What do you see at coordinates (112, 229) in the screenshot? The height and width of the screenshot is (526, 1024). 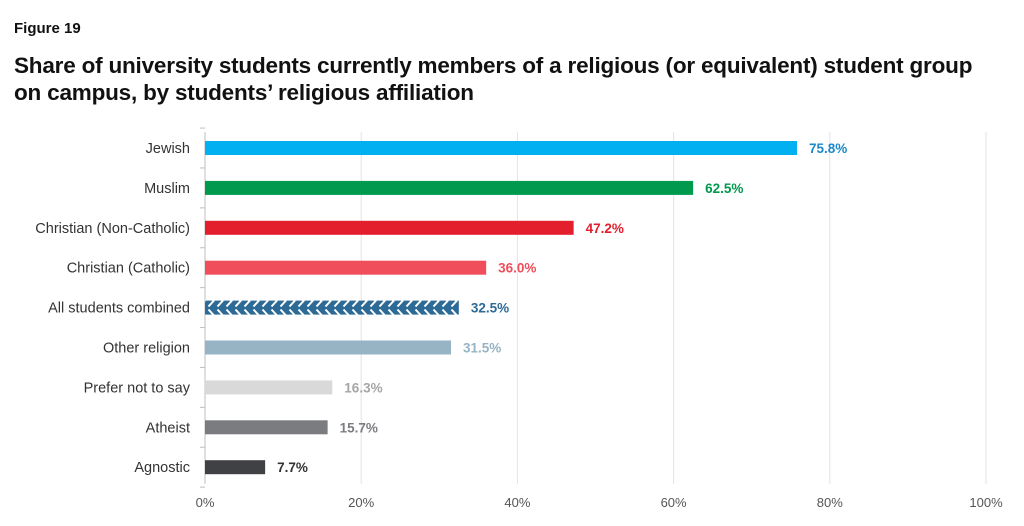 I see `category-label-christian-non-catholic: Christian (Non-Catholic)` at bounding box center [112, 229].